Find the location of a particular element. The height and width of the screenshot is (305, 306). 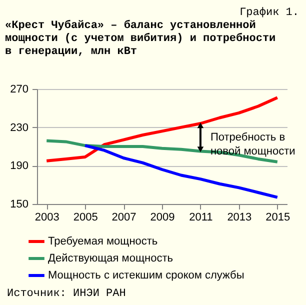

text: Источник: ИНЭИ РАН is located at coordinates (66, 294).